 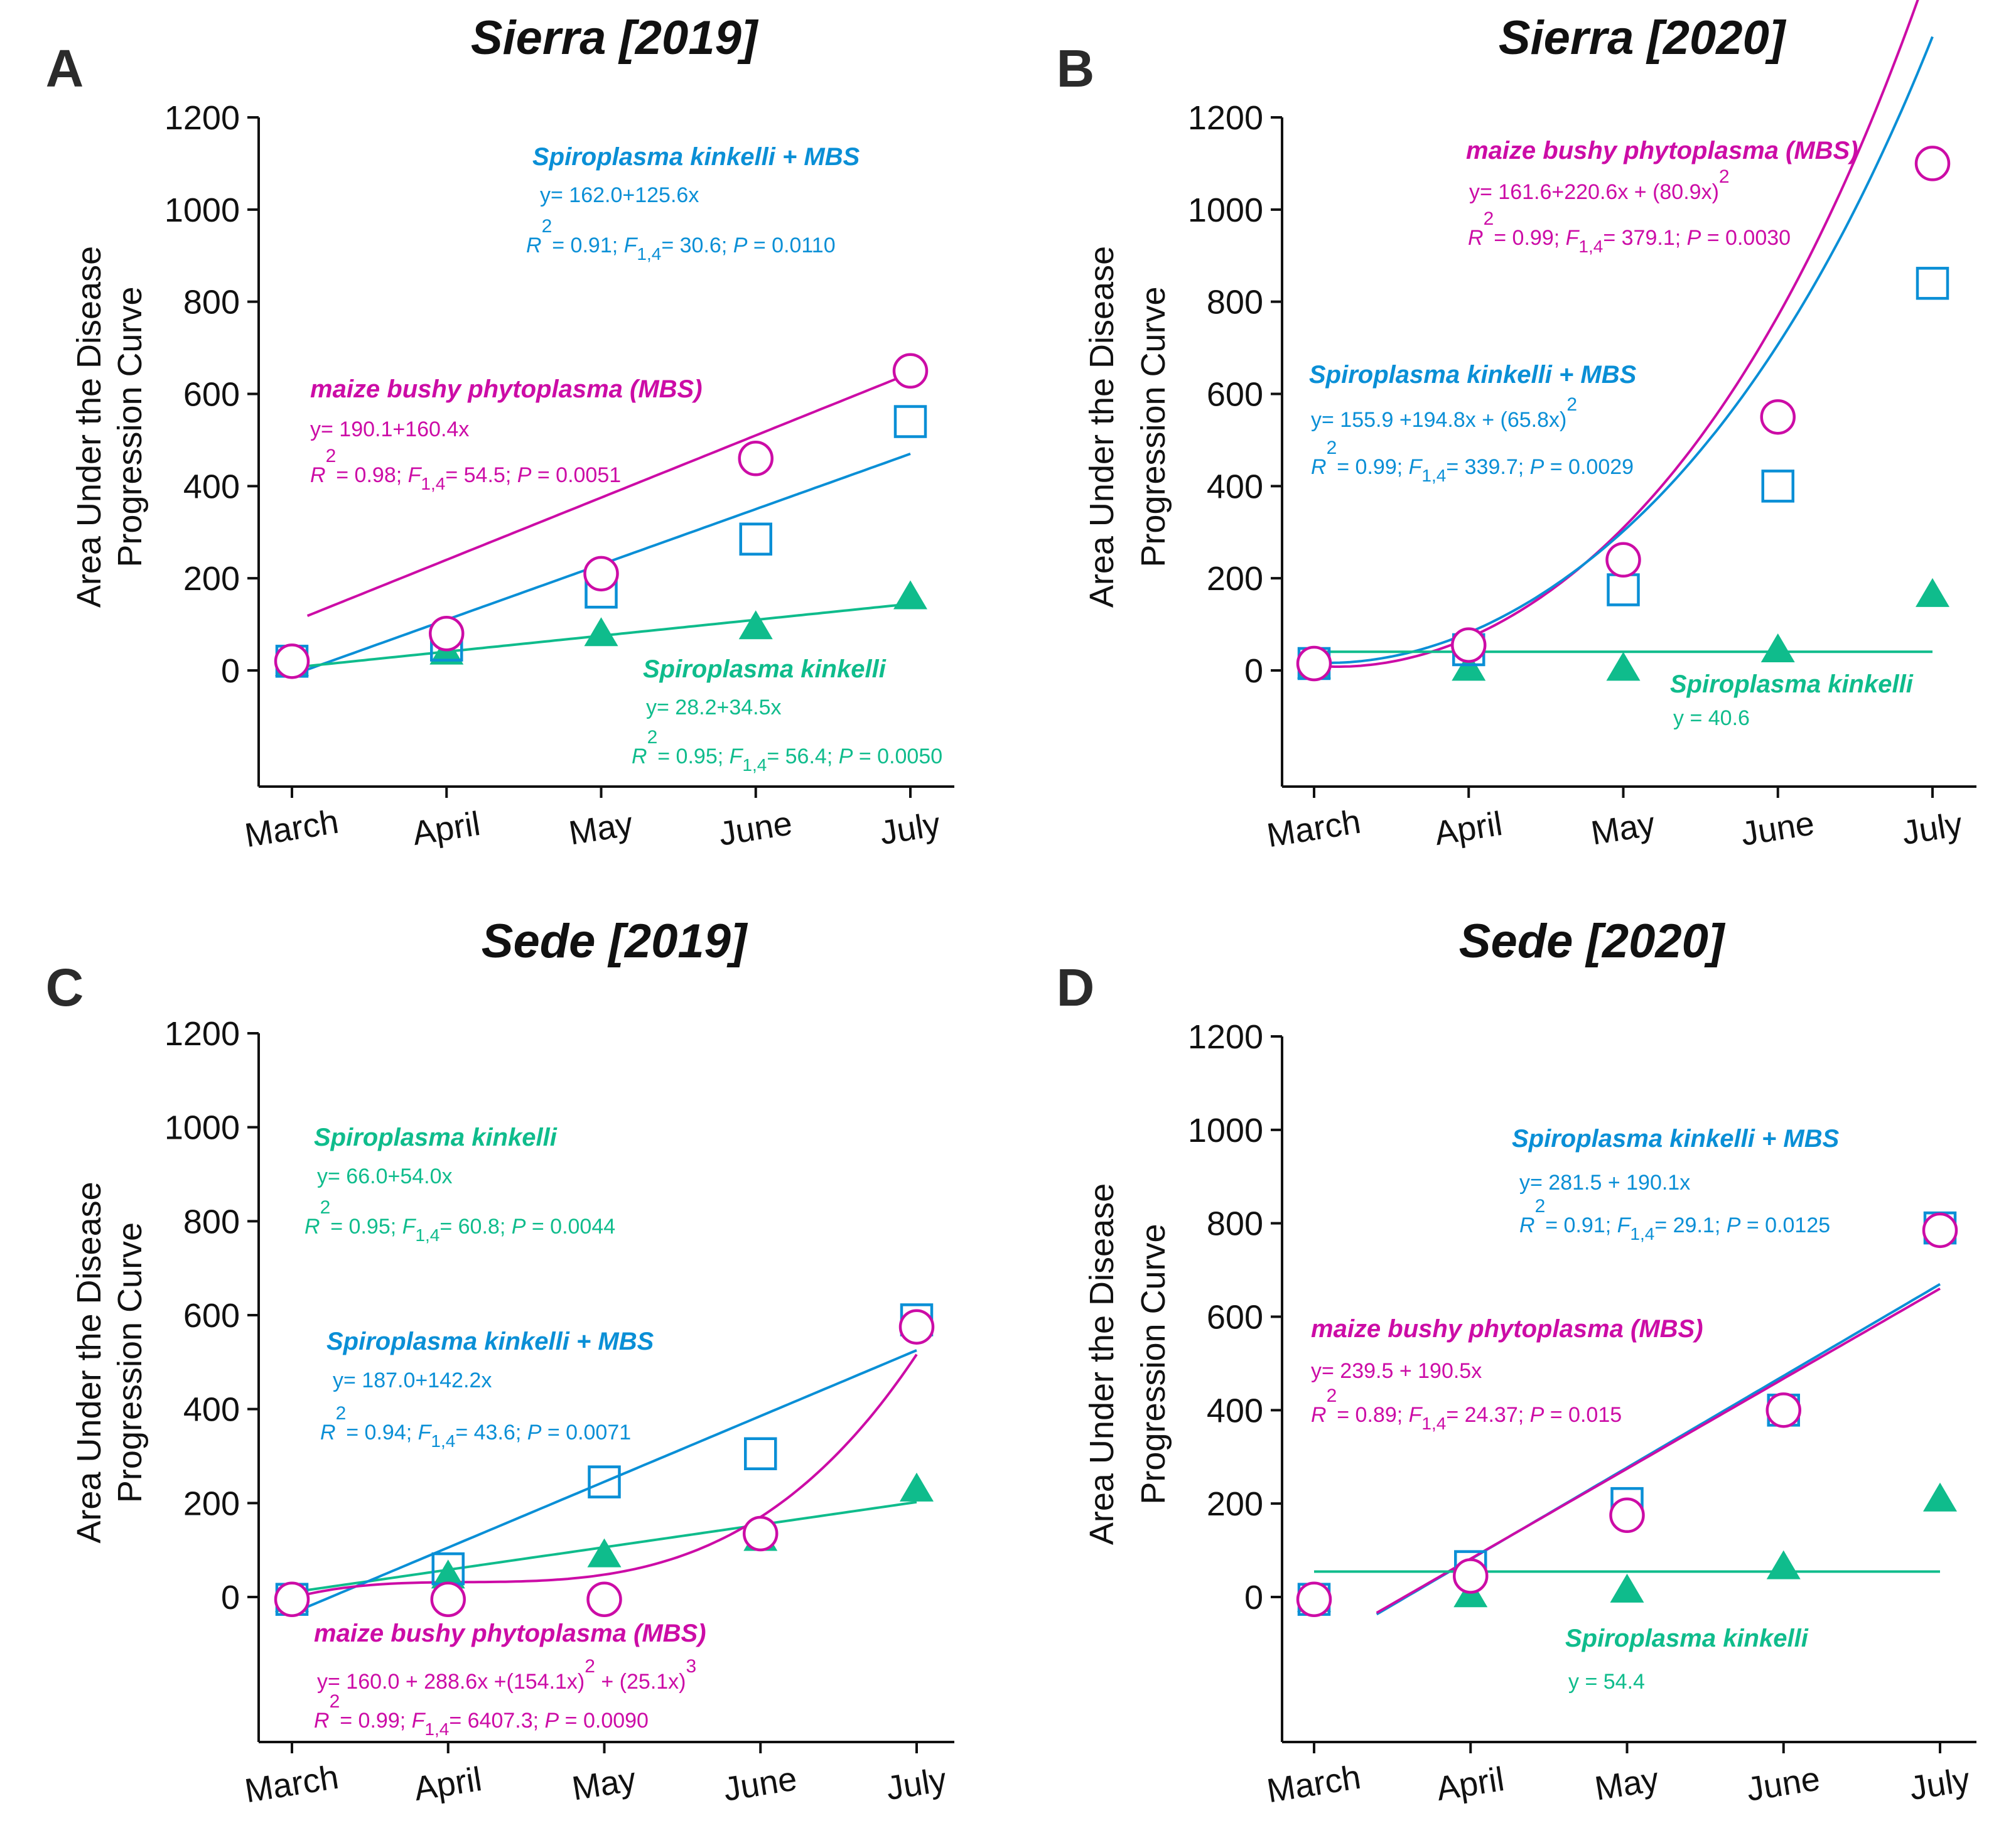 I want to click on fit-statistics: R2= 0.91; F1,4= 29.1; P = 0.0125, so click(x=1674, y=1220).